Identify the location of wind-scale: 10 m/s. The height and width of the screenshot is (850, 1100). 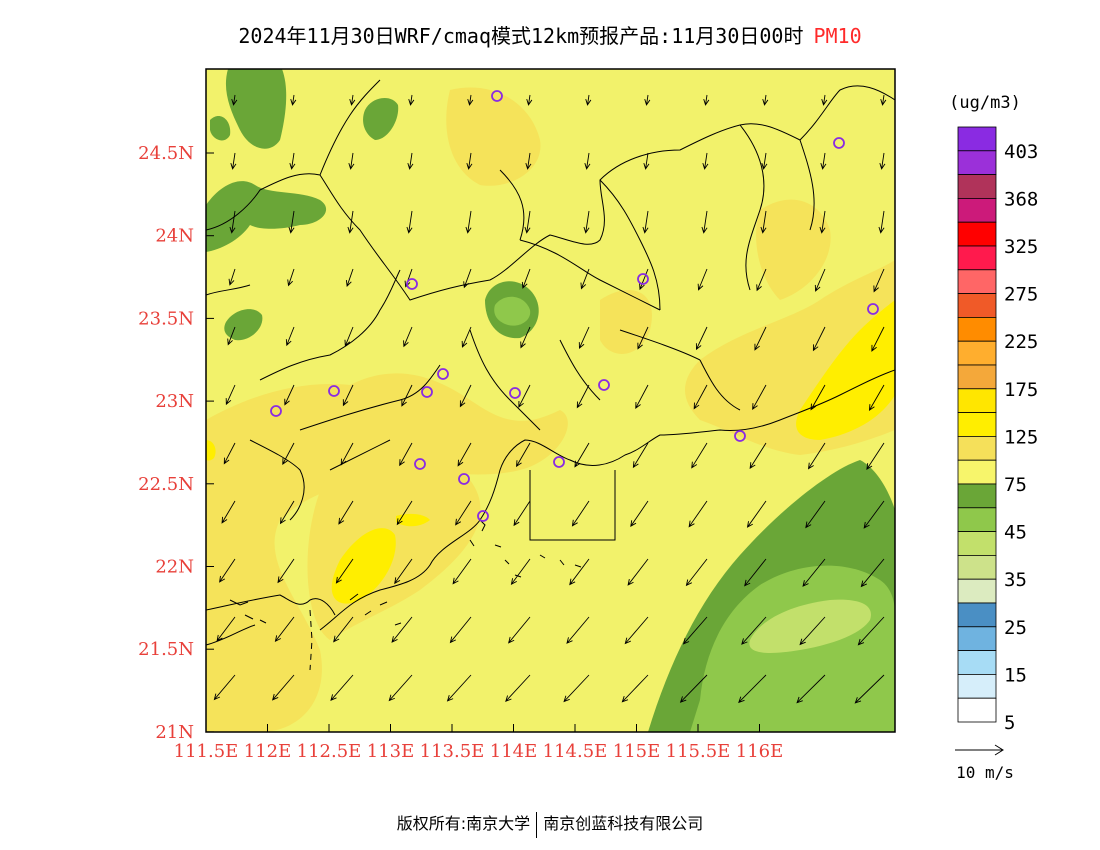
(984, 763).